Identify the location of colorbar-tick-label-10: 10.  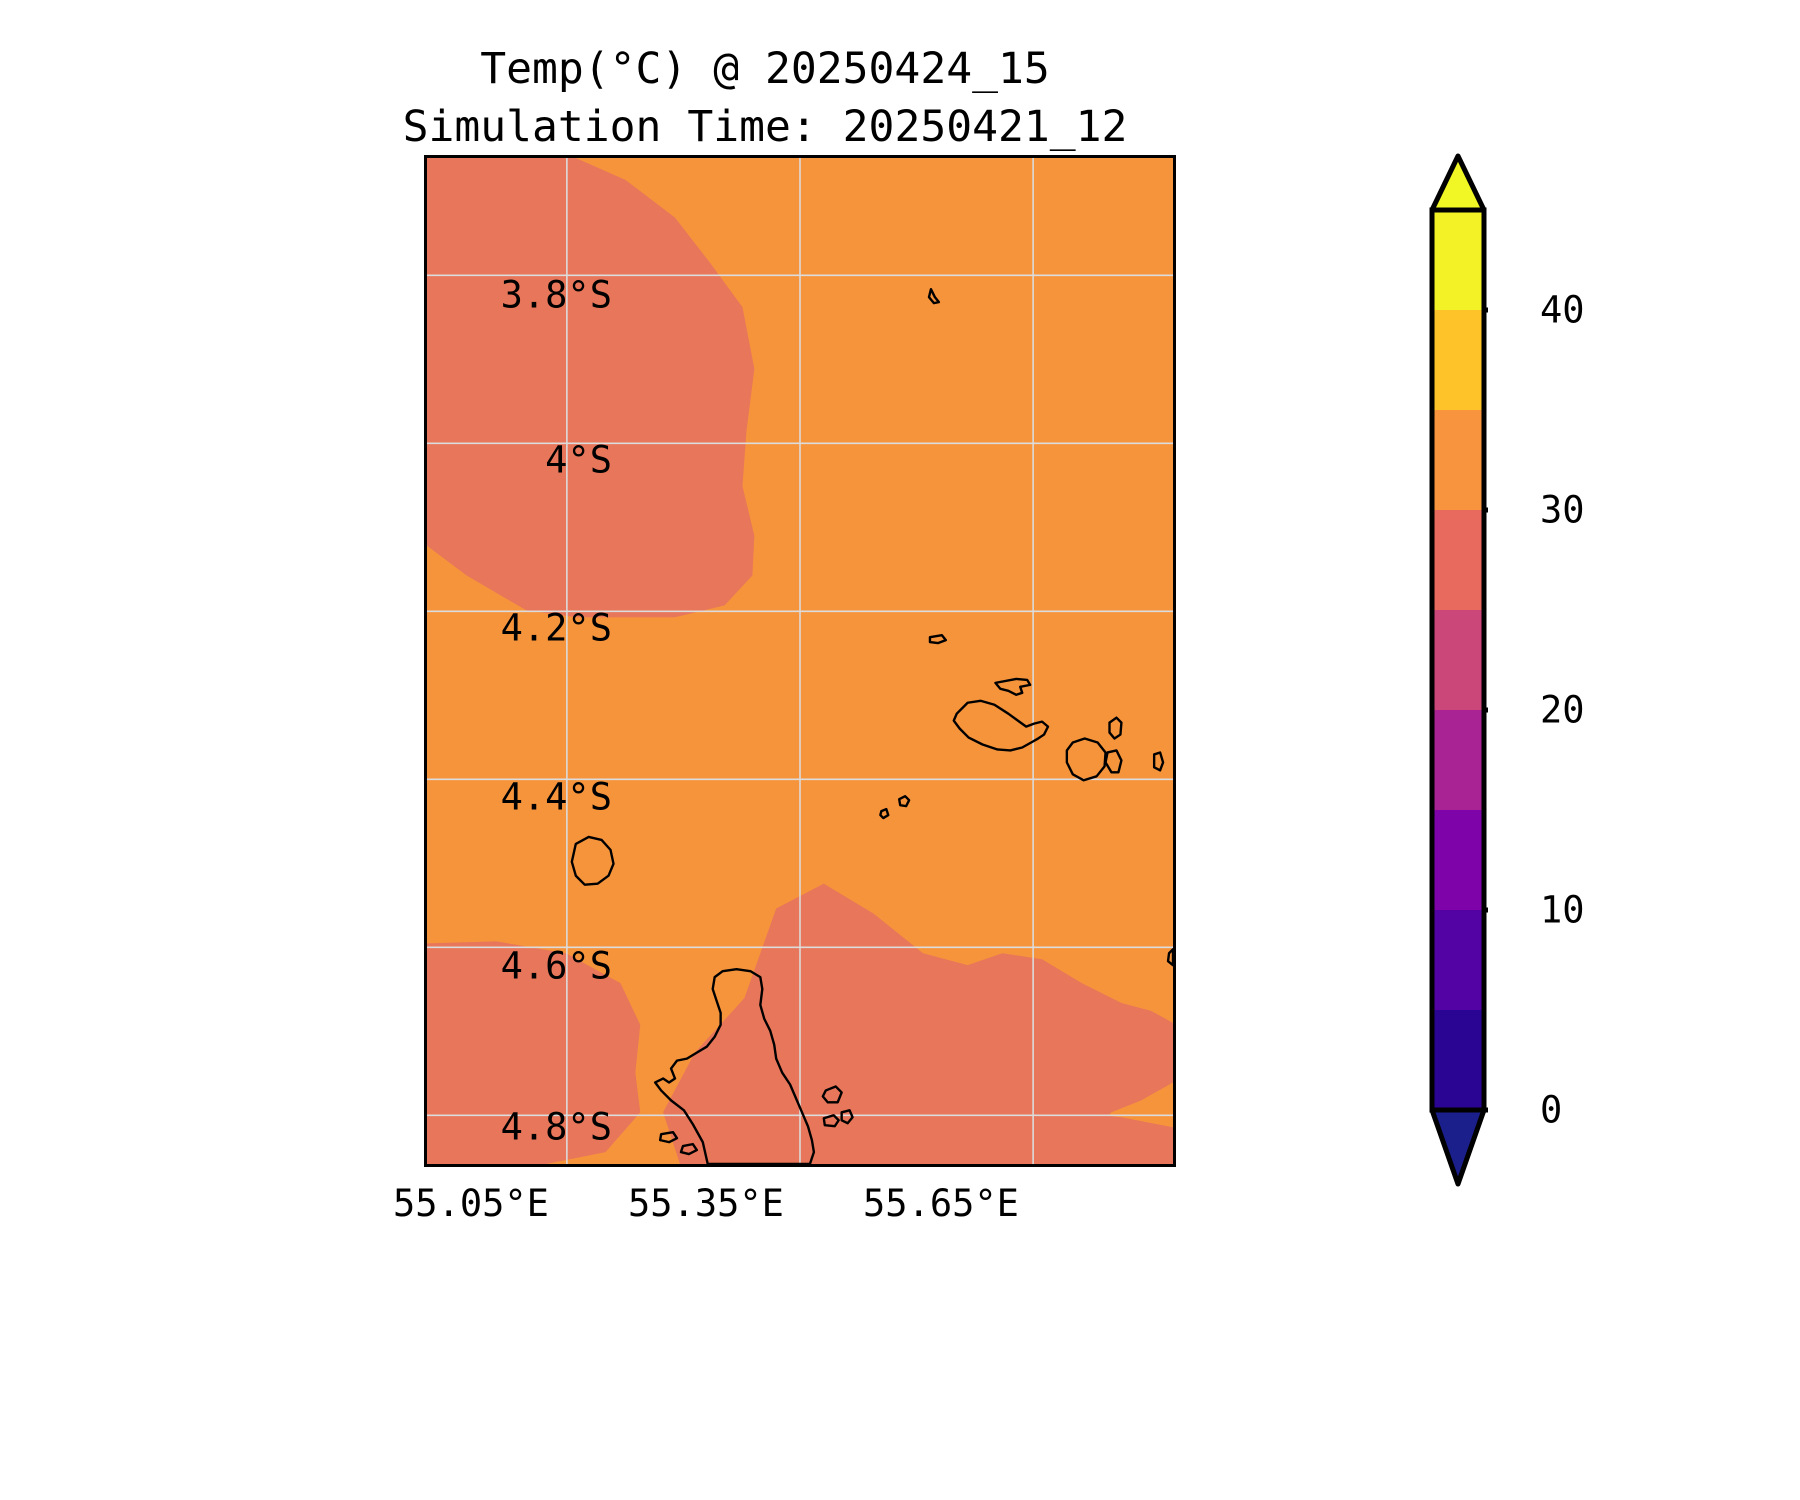
(1562, 910).